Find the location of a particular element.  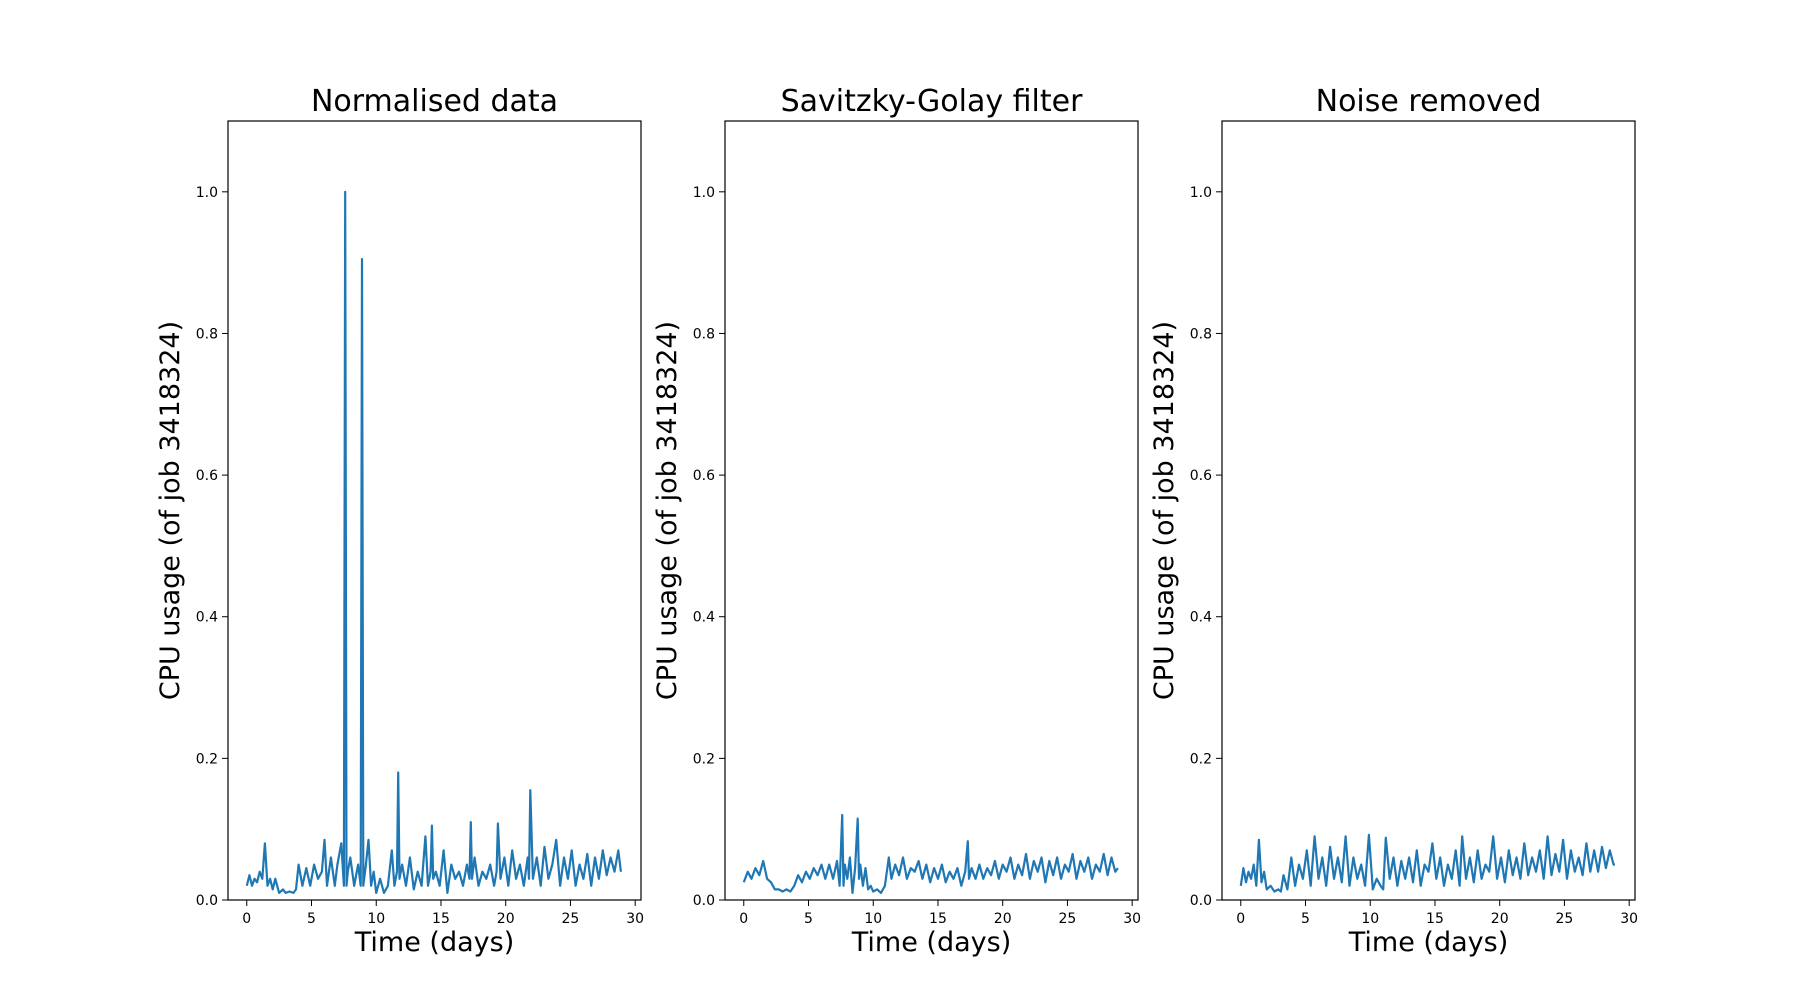

chart-title: Savitzky-Golay filter is located at coordinates (932, 101).